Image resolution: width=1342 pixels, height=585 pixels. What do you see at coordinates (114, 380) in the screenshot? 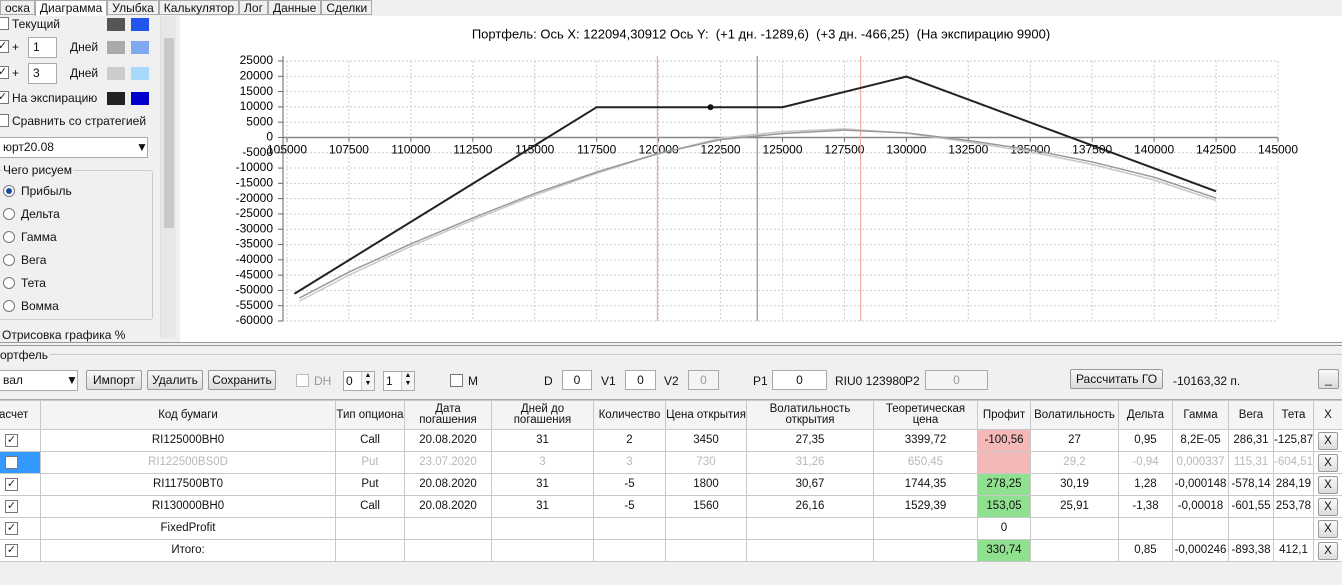
I see `button: Импорт` at bounding box center [114, 380].